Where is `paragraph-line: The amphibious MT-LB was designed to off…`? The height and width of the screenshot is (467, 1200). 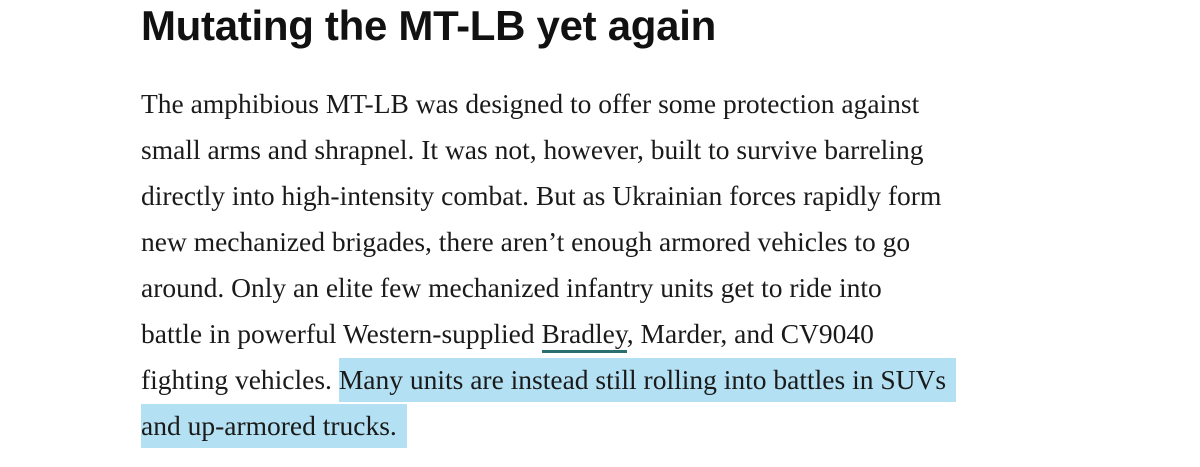 paragraph-line: The amphibious MT-LB was designed to off… is located at coordinates (530, 103).